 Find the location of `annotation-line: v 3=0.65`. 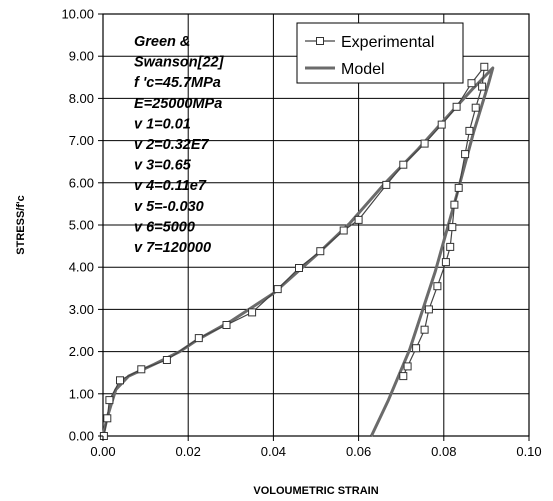

annotation-line: v 3=0.65 is located at coordinates (163, 166).